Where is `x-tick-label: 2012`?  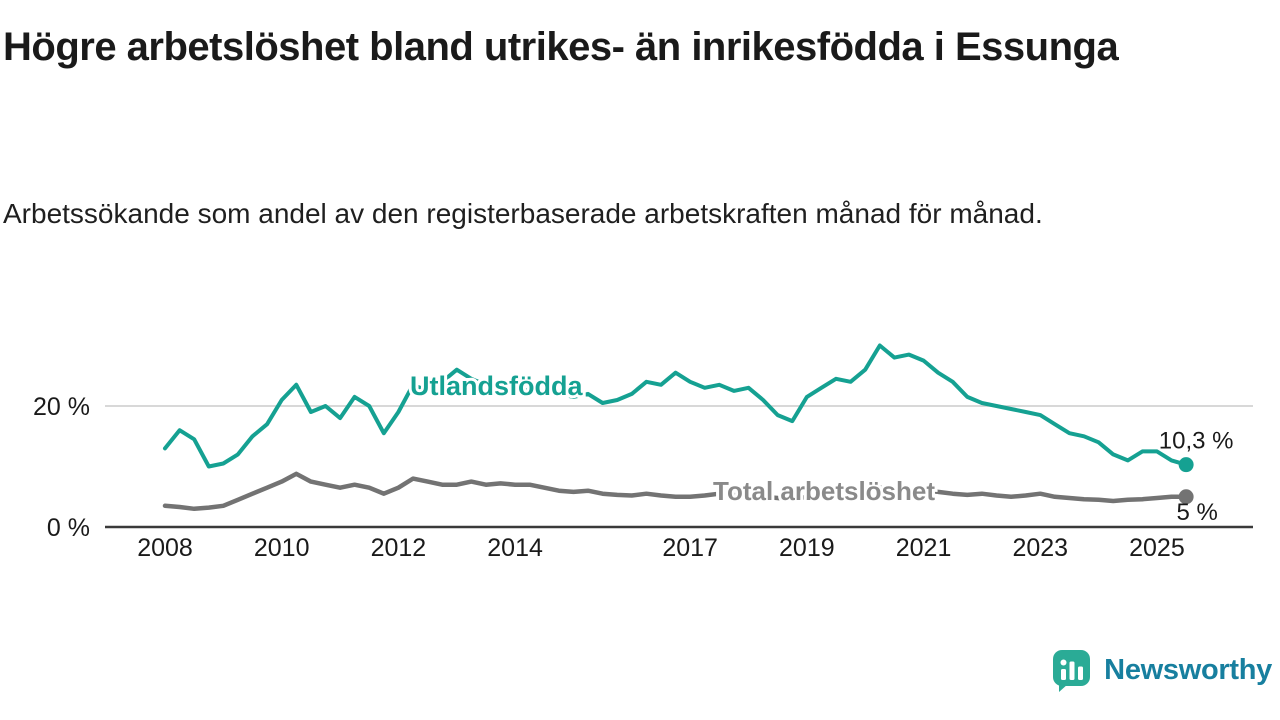
x-tick-label: 2012 is located at coordinates (399, 548).